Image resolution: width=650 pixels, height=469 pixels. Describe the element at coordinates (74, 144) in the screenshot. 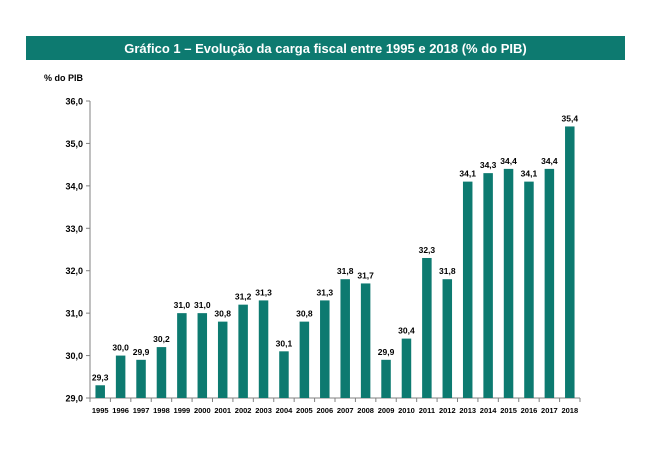

I see `y-tick-label: 35,0` at that location.